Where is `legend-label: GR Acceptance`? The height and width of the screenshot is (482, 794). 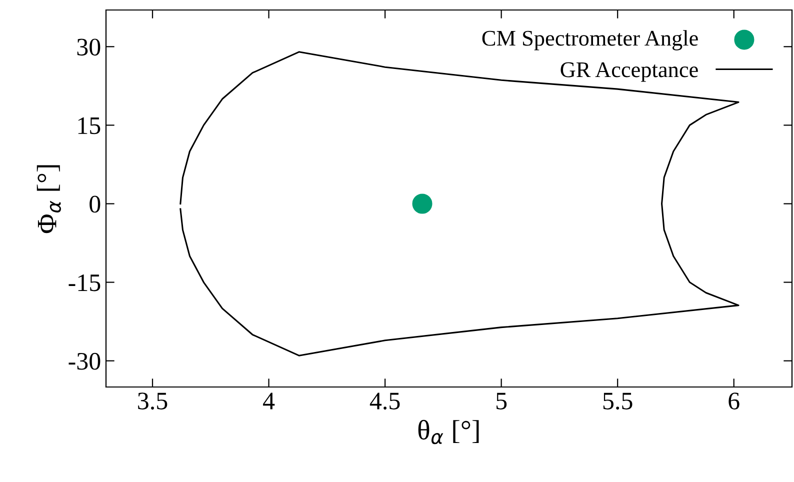 legend-label: GR Acceptance is located at coordinates (629, 72).